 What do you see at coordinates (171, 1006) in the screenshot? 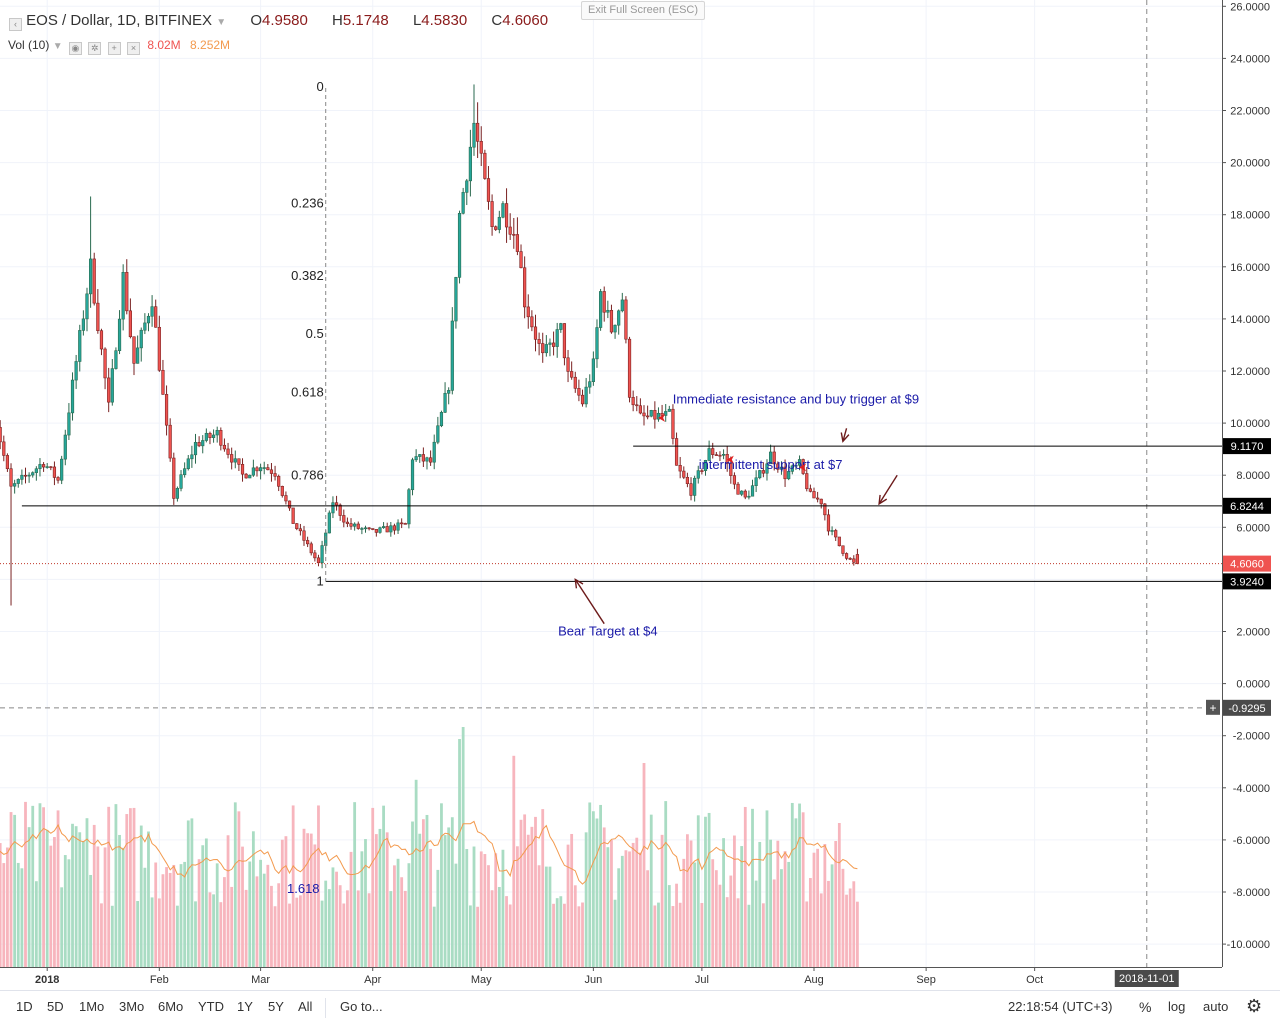
I see `timeframe-6mo: 6Mo` at bounding box center [171, 1006].